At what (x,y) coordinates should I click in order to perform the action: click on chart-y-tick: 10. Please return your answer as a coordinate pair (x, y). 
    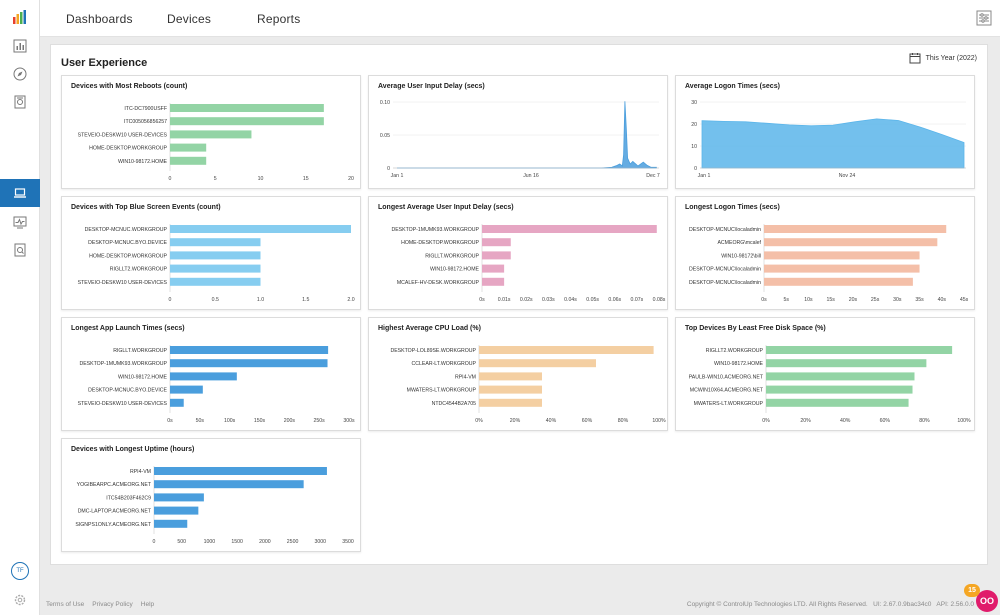
    Looking at the image, I should click on (694, 147).